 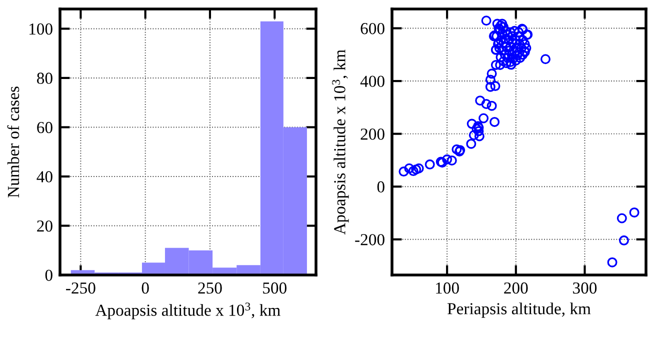 I want to click on x-tick-label: 0, so click(x=145, y=288).